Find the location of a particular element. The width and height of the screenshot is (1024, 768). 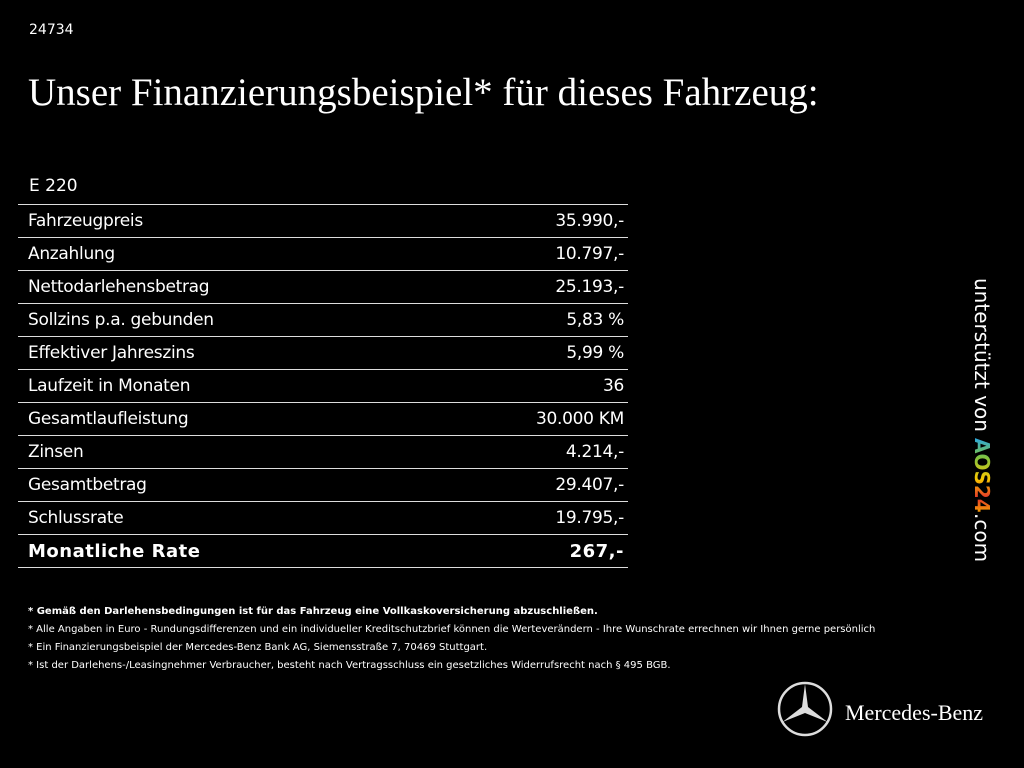

logo-suffix: .com is located at coordinates (982, 538).